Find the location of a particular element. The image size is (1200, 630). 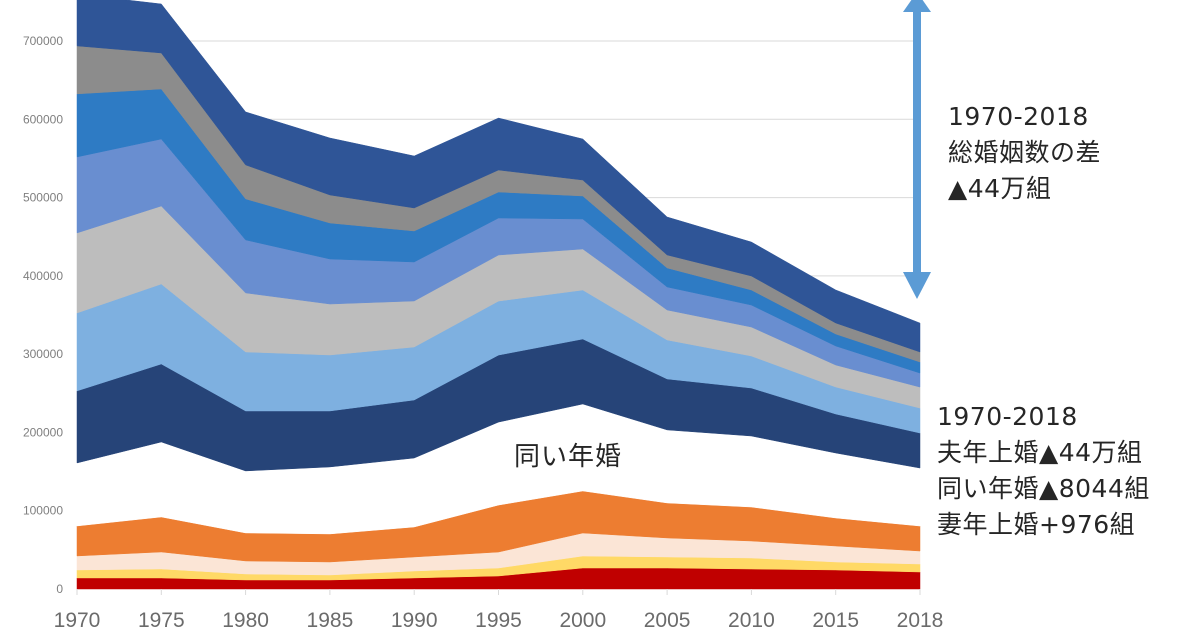

annotation-line: 同い年婚▲8044組 is located at coordinates (1043, 488).